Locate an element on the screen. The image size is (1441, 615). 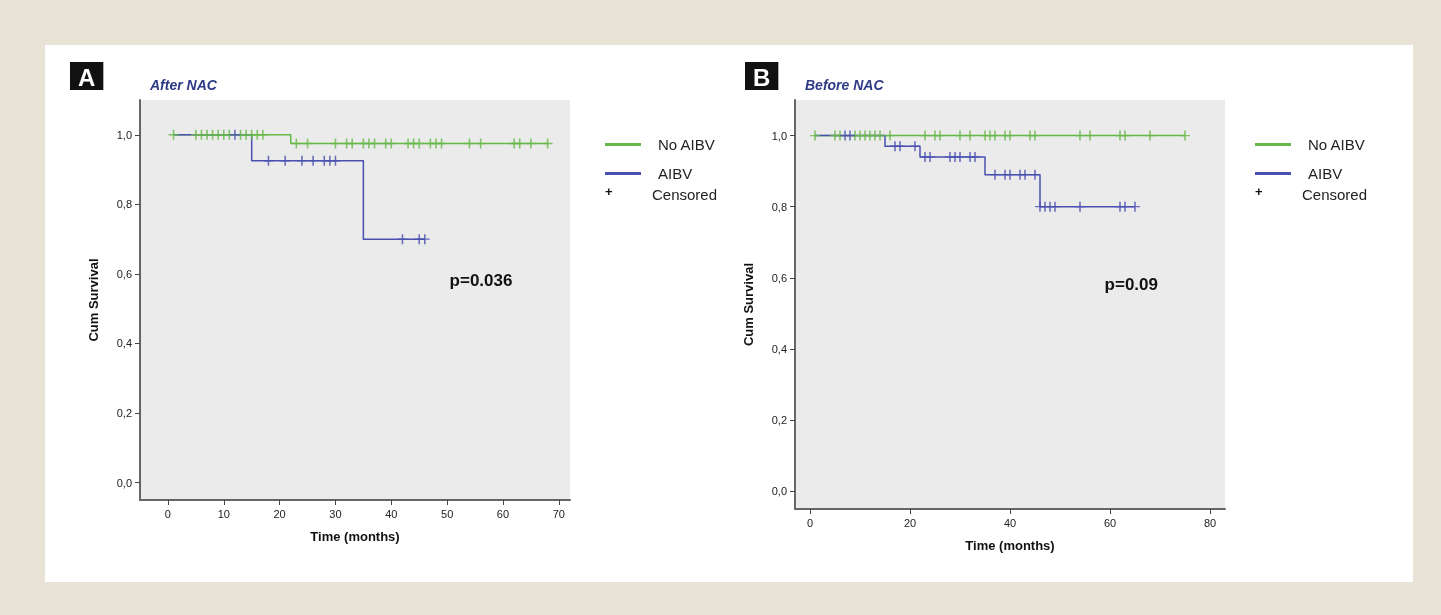
chart-title: After NAC is located at coordinates (183, 85).